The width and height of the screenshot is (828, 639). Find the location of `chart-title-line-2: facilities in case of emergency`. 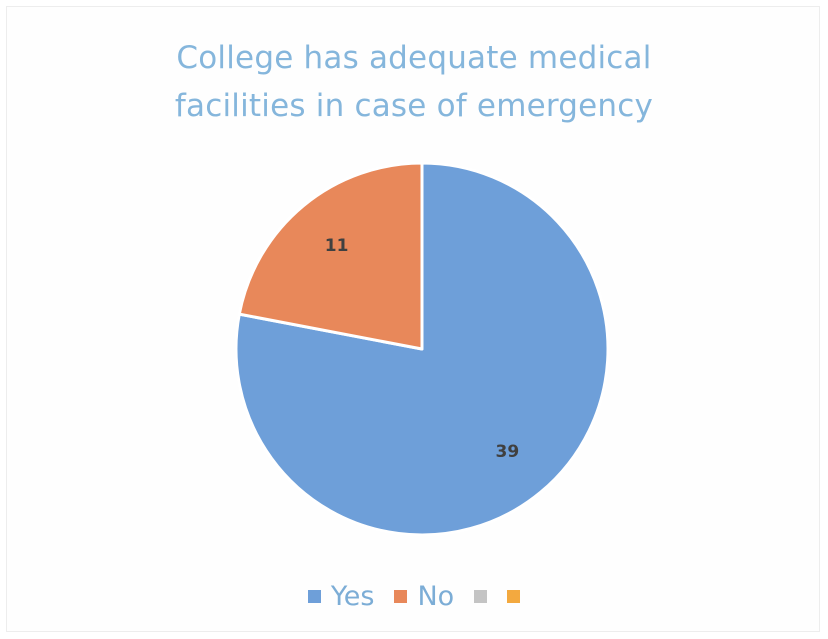

chart-title-line-2: facilities in case of emergency is located at coordinates (414, 106).